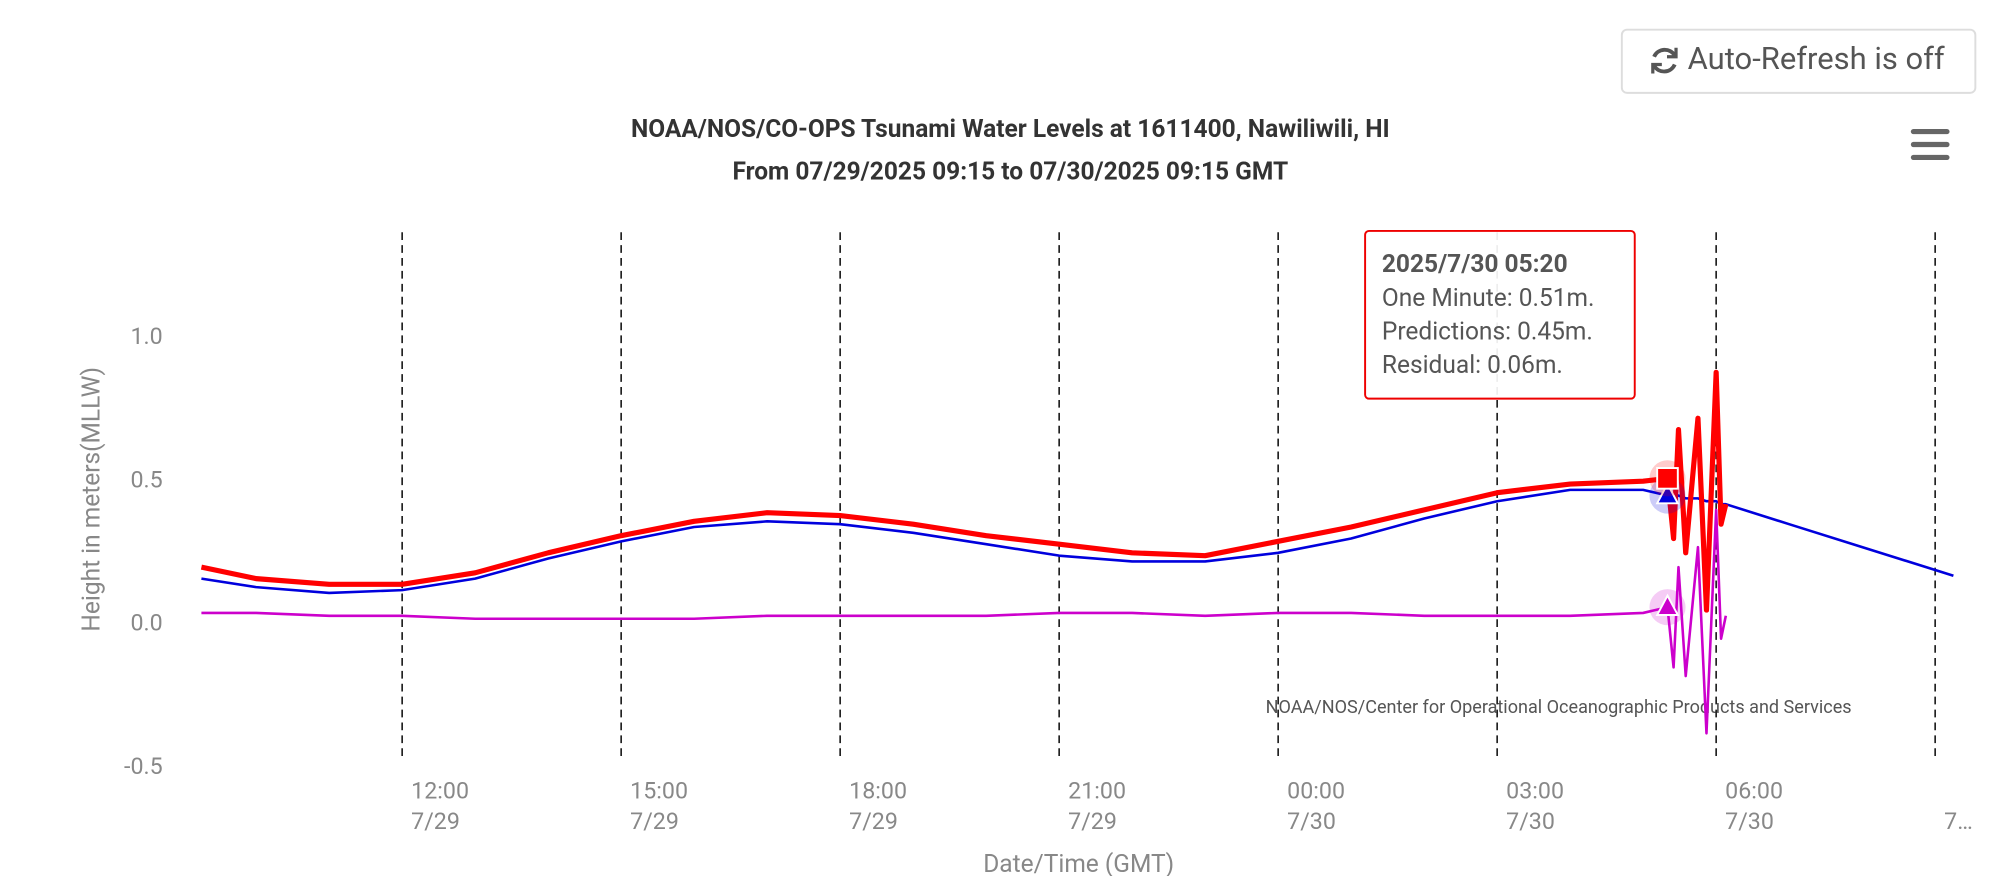 This screenshot has width=2000, height=880. What do you see at coordinates (143, 766) in the screenshot?
I see `y-tick-label: -0.5` at bounding box center [143, 766].